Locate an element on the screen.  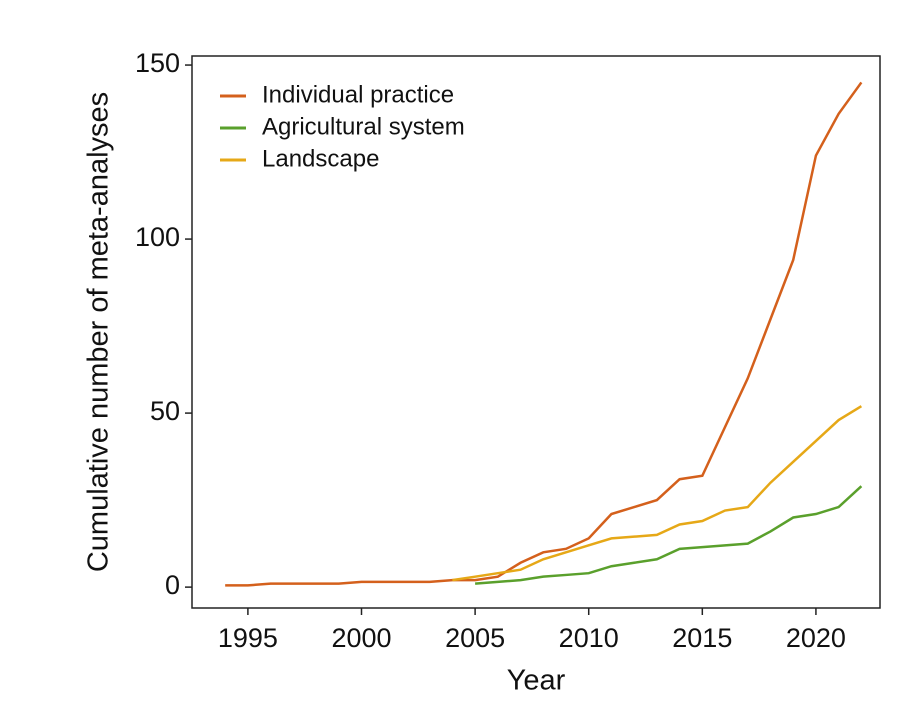
y-tick-label: 0 is located at coordinates (172, 585).